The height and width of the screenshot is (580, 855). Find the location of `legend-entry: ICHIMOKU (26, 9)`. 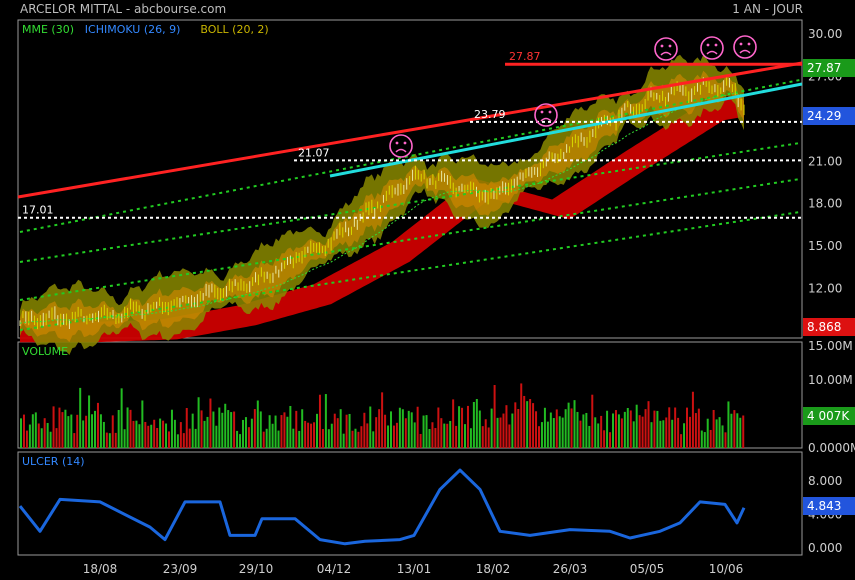

legend-entry: ICHIMOKU (26, 9) is located at coordinates (133, 29).